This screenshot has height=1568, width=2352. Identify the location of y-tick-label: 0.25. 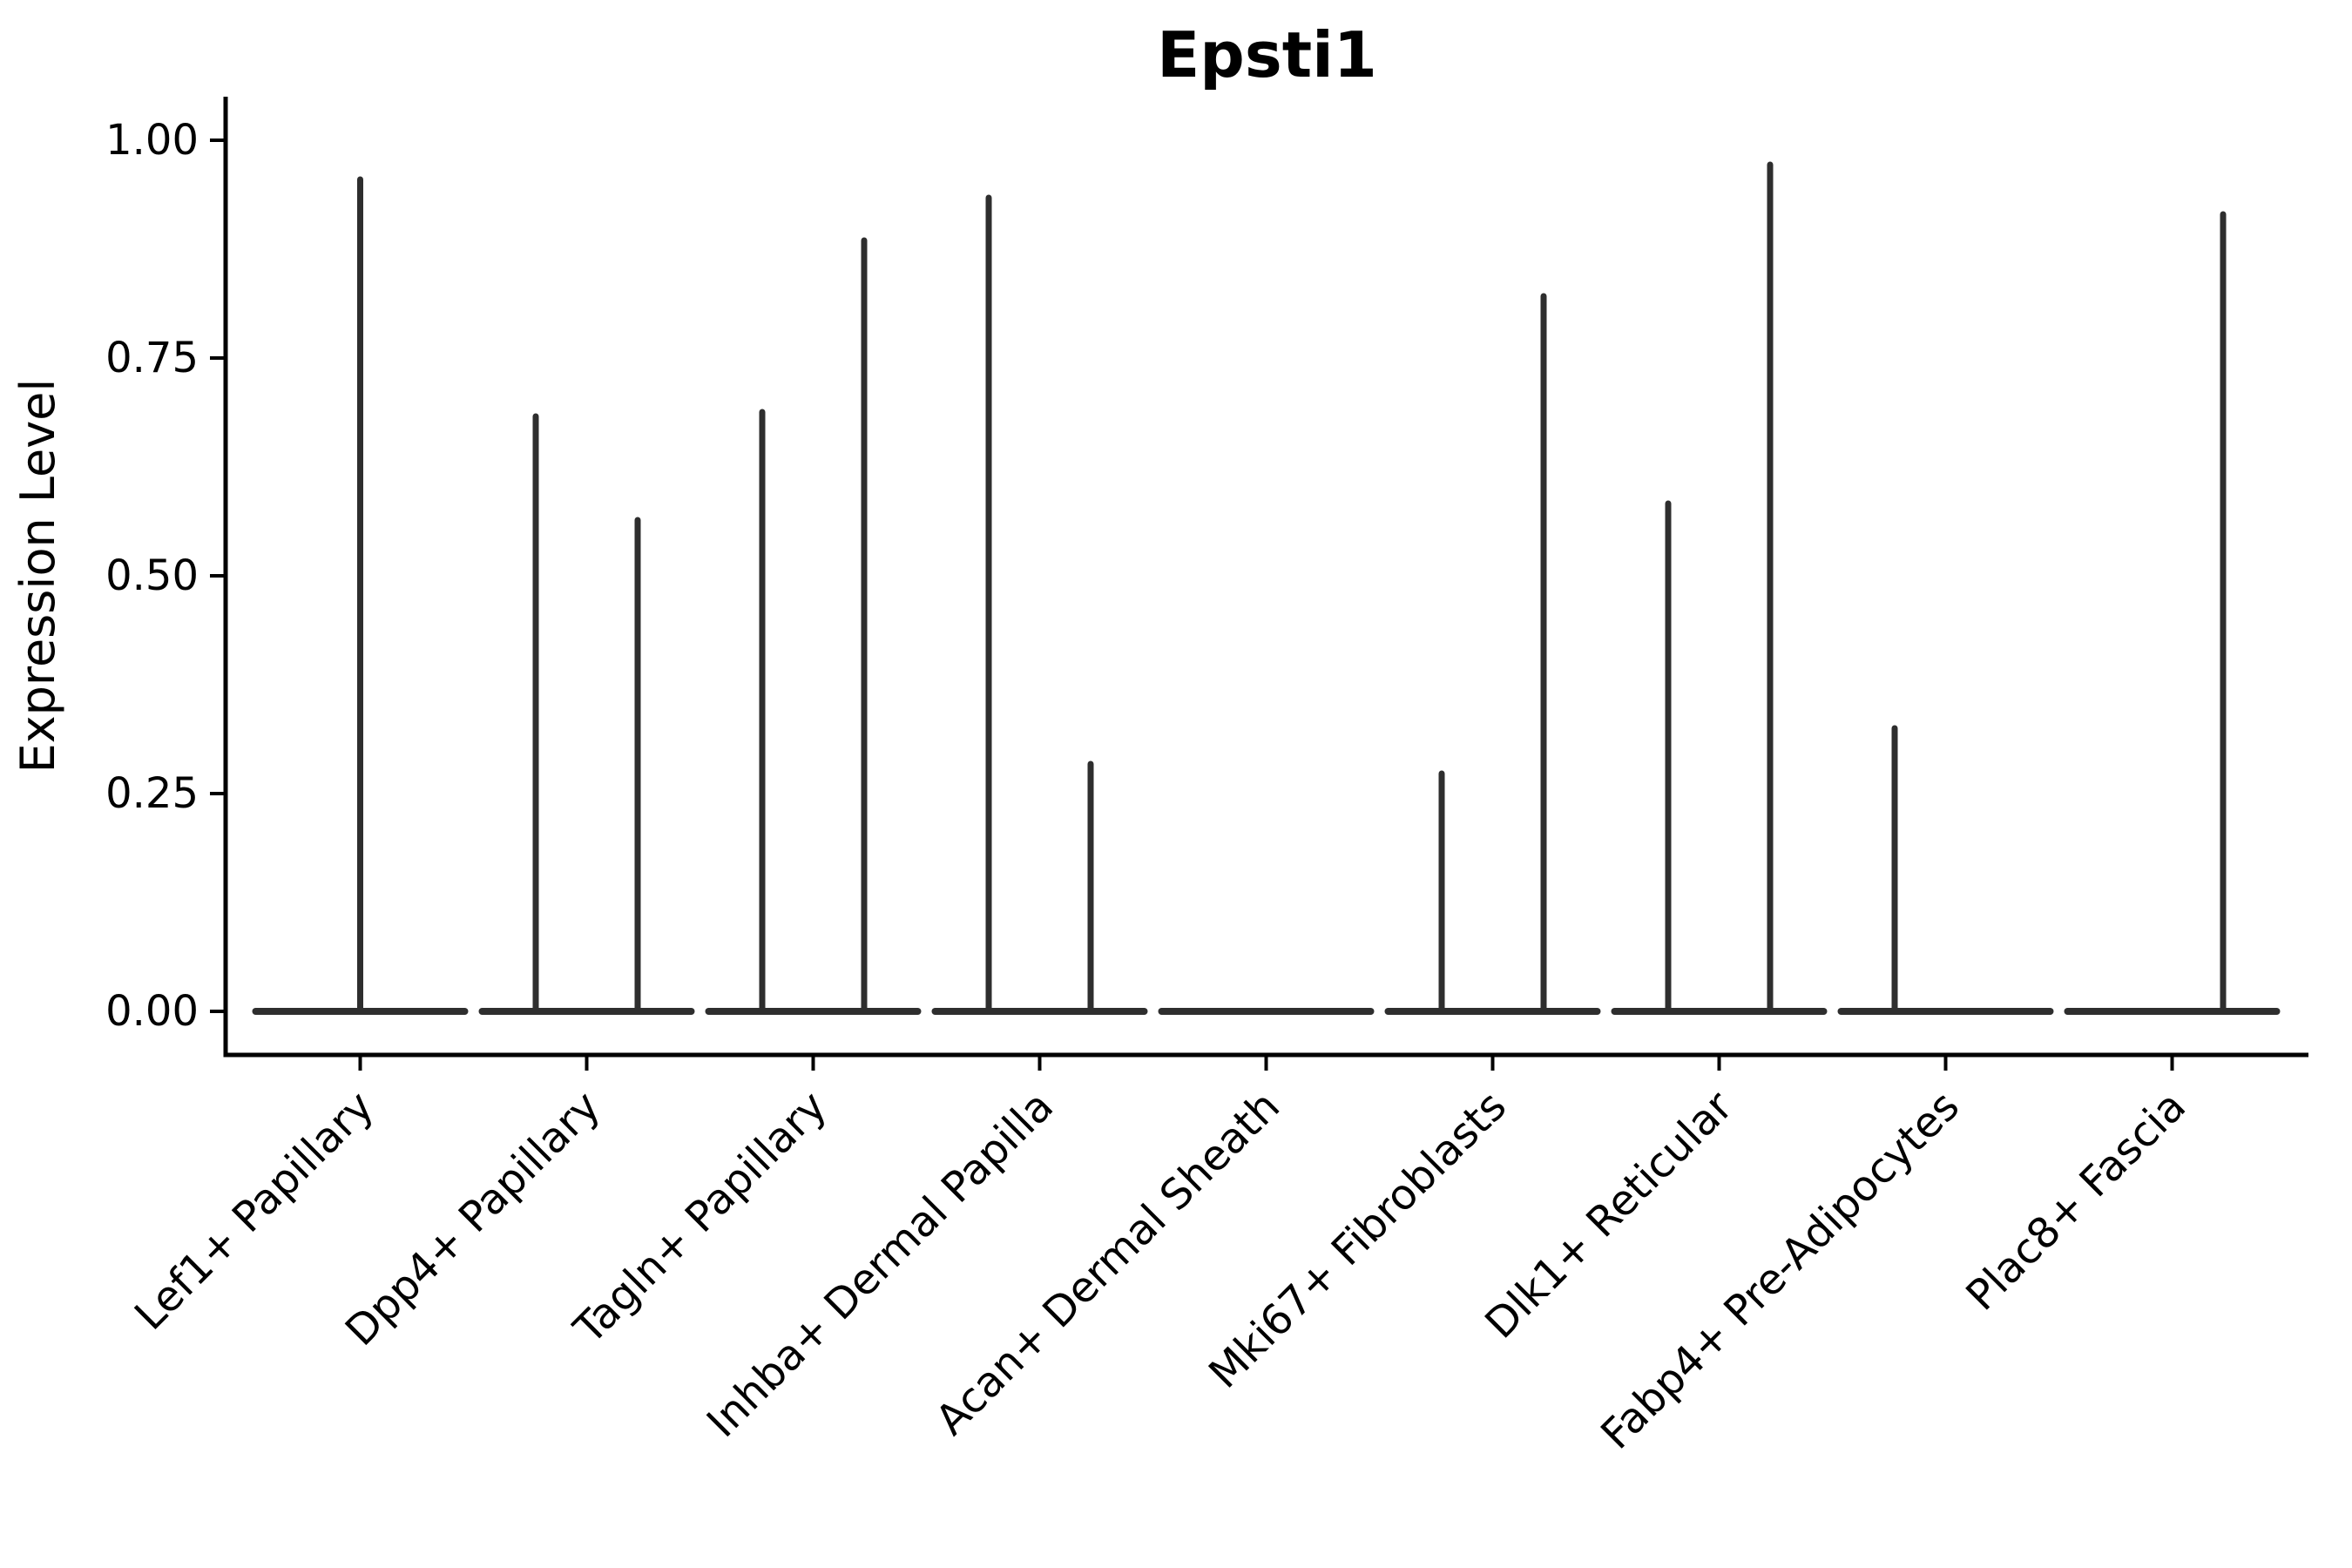
(152, 793).